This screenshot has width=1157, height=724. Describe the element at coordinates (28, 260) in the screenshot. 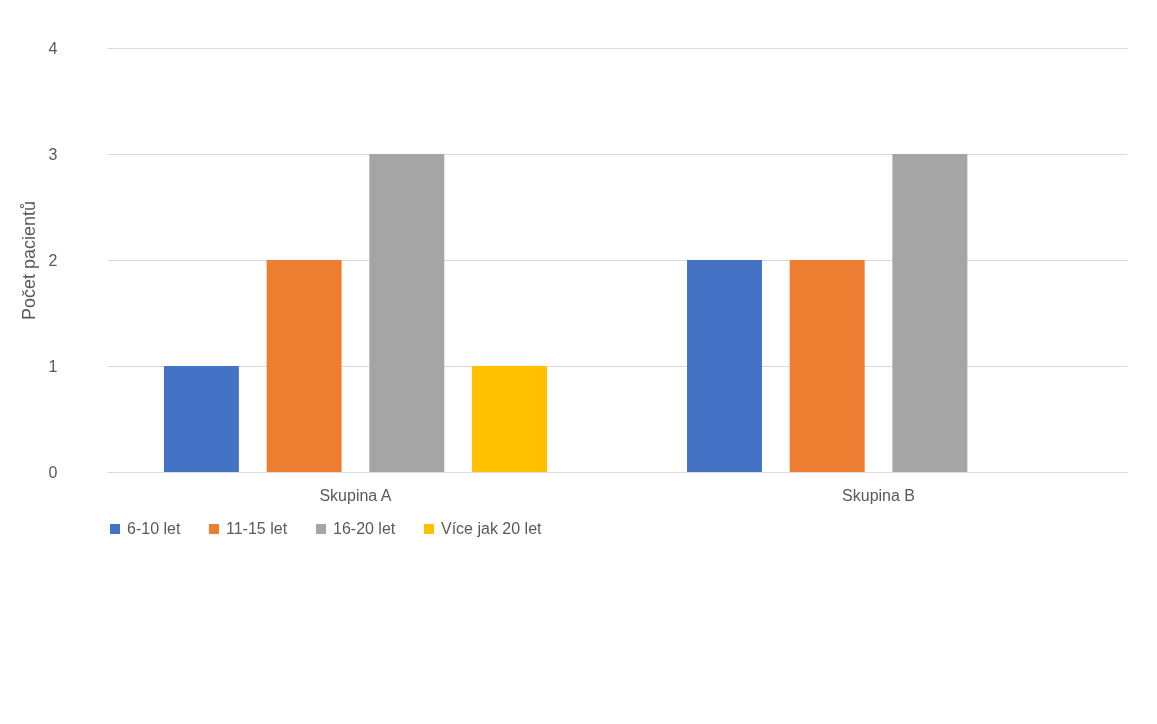

I see `y-axis-title: Počet pacientů` at that location.